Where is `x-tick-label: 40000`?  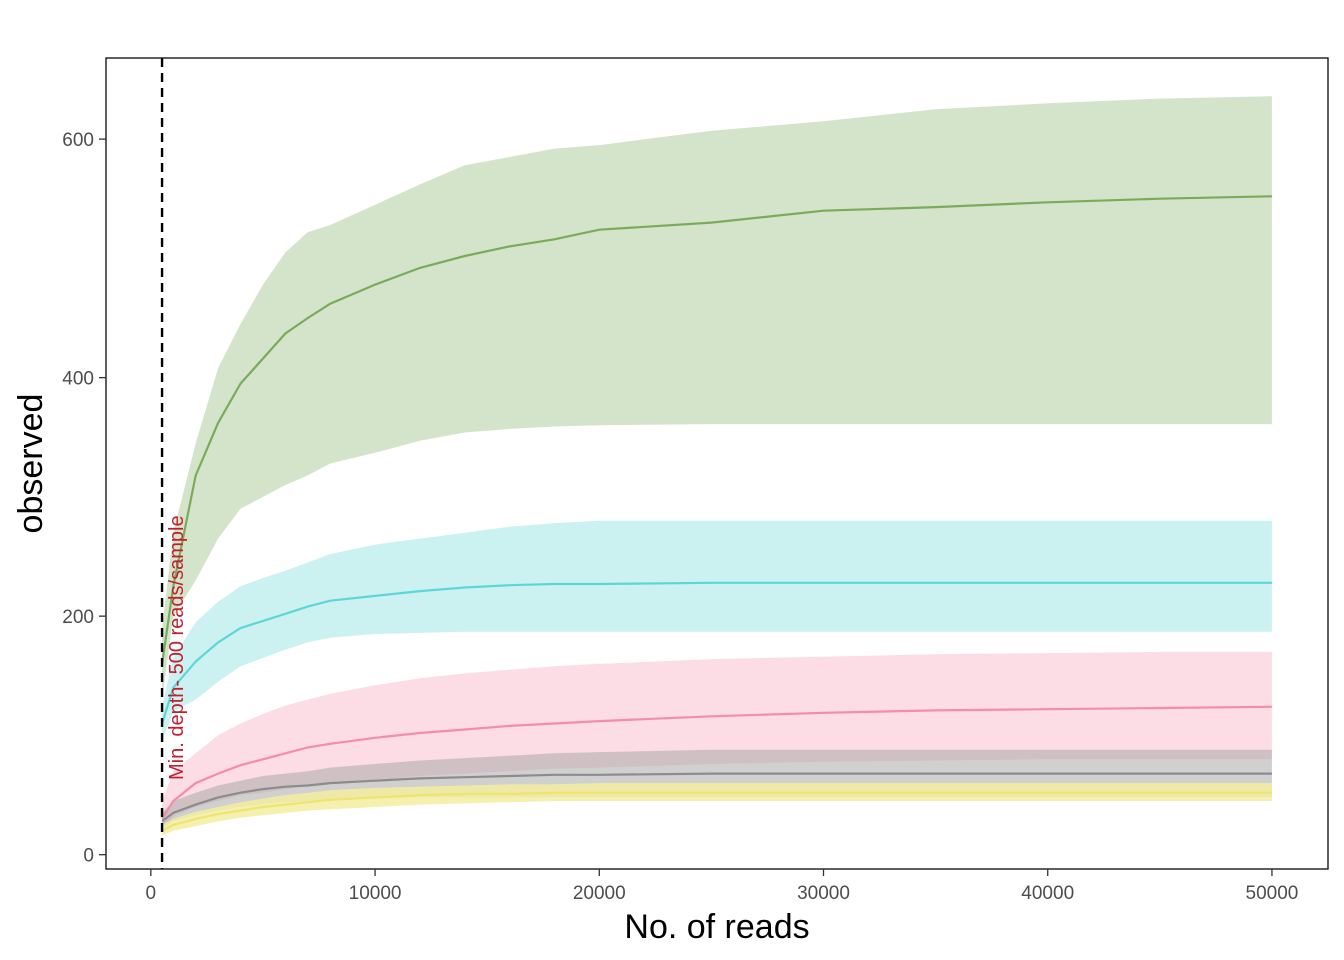 x-tick-label: 40000 is located at coordinates (1047, 893).